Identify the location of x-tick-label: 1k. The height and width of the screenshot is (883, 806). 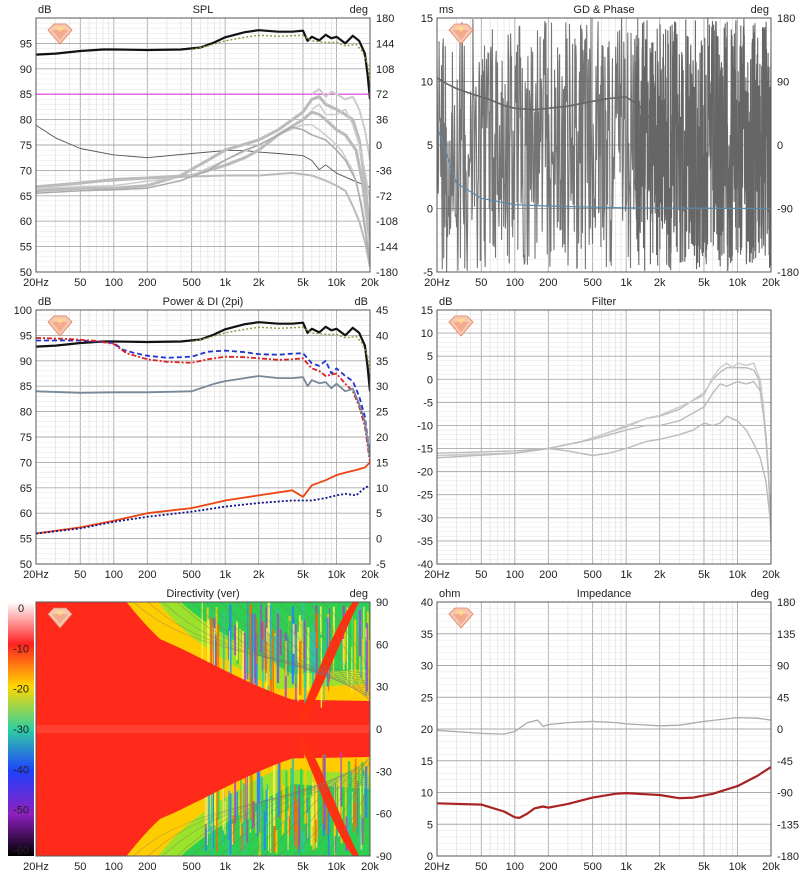
(626, 283).